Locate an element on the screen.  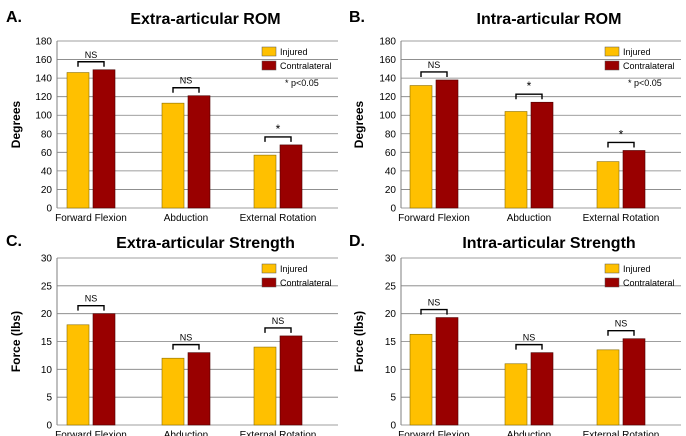
chart-title: Extra-articular Strength is located at coordinates (205, 243).